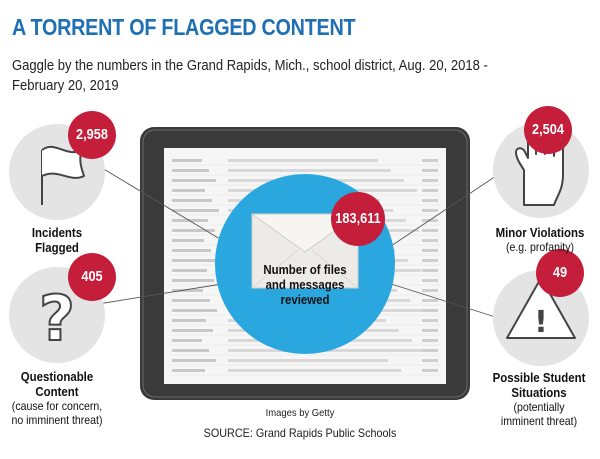  Describe the element at coordinates (160, 294) in the screenshot. I see `connector-questionable` at that location.